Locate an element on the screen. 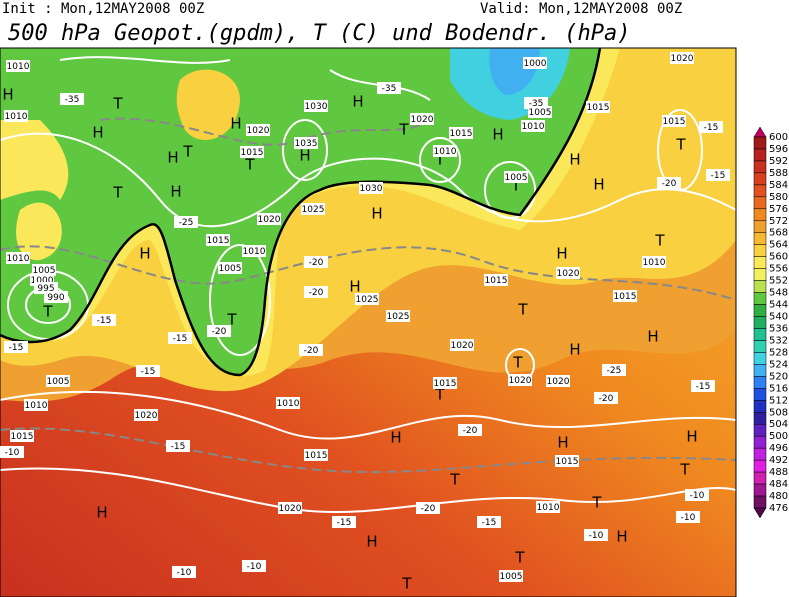 This screenshot has height=597, width=789. colorbar-label: 572 is located at coordinates (778, 221).